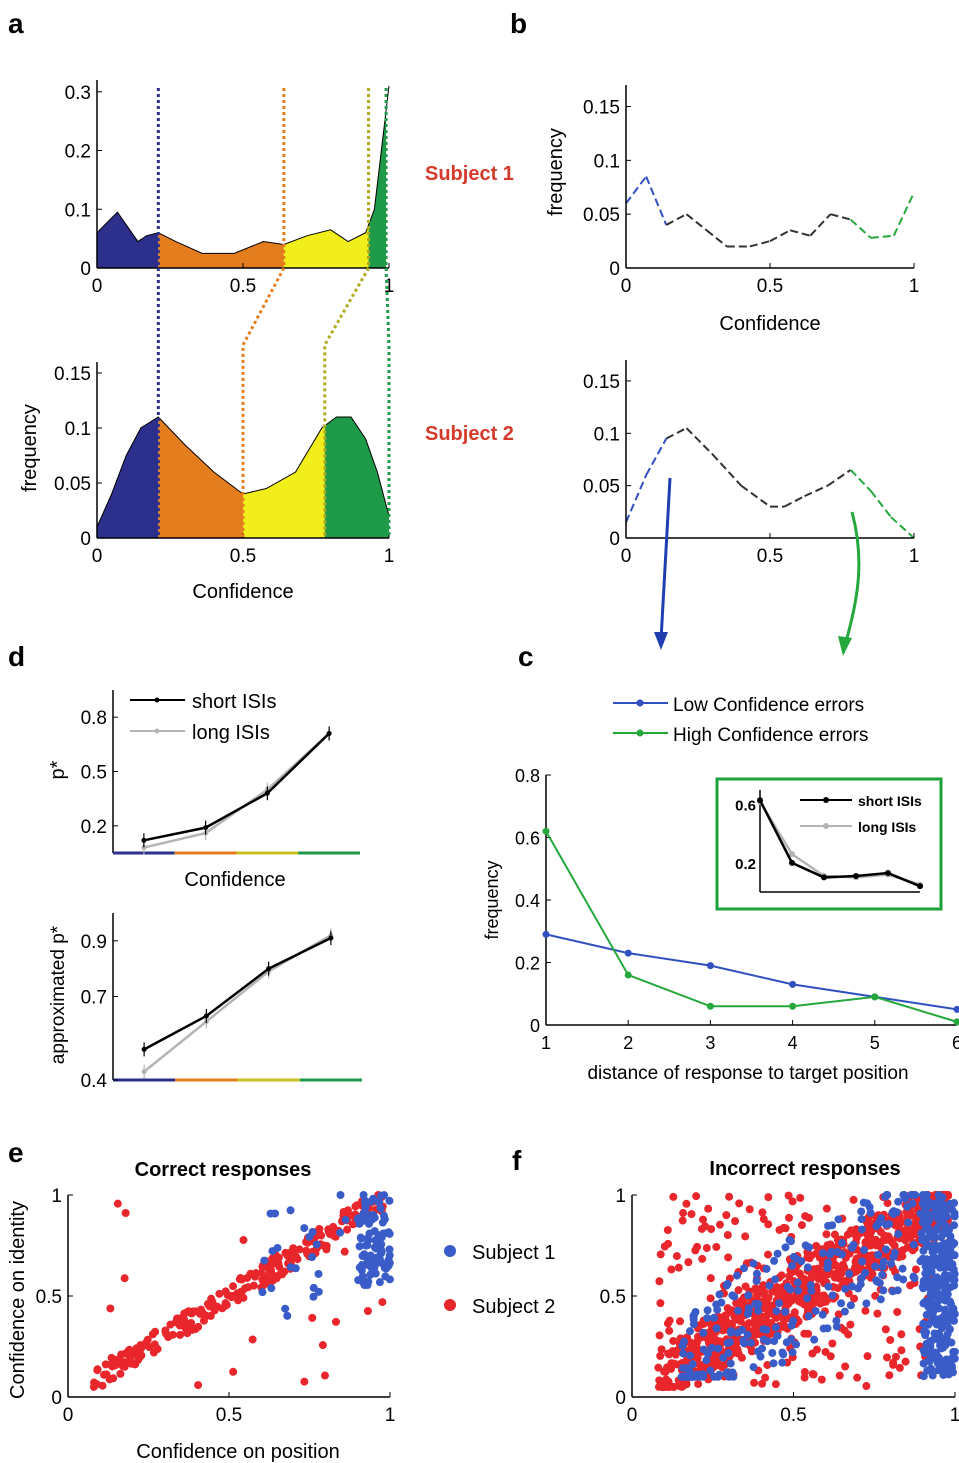  I want to click on panel-b-xlabel: Confidence, so click(769, 324).